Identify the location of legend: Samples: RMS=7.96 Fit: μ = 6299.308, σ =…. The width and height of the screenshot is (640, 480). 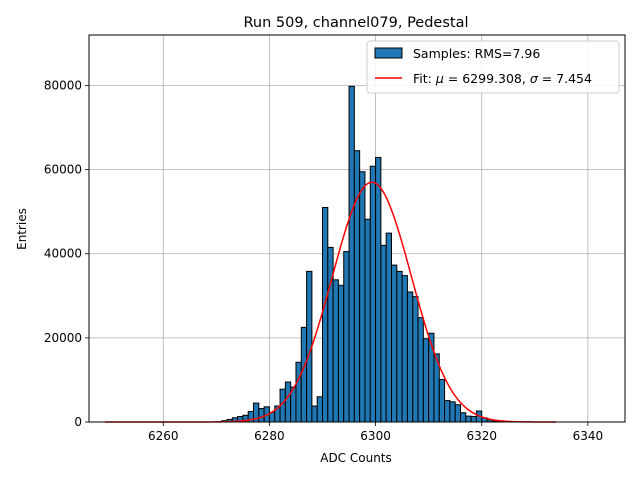
(493, 67).